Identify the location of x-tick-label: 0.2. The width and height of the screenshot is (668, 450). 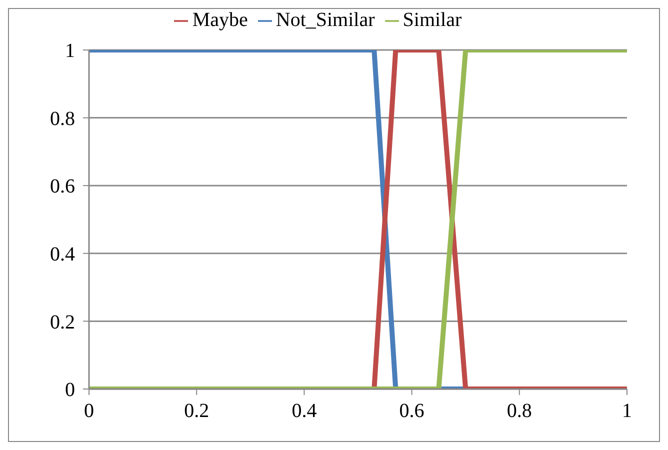
(197, 411).